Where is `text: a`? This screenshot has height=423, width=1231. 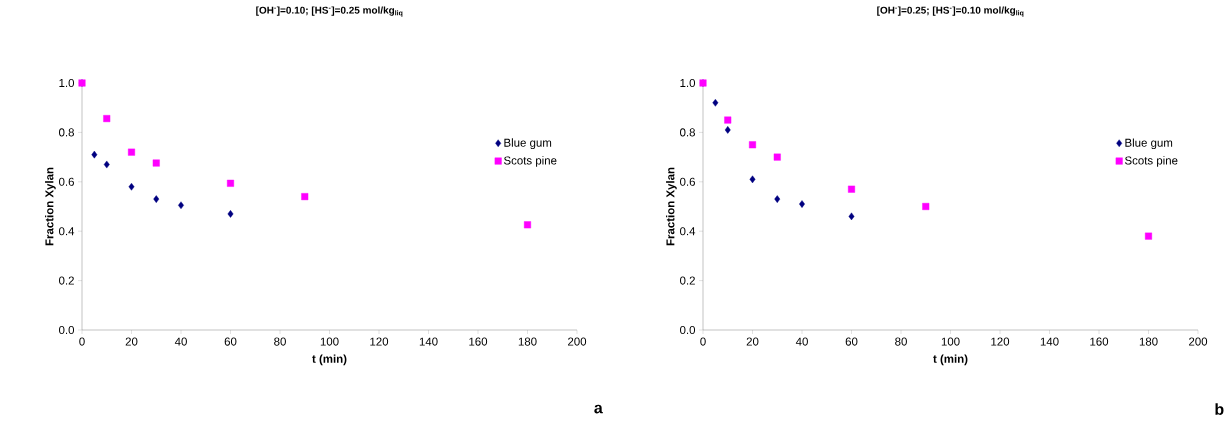
text: a is located at coordinates (598, 409).